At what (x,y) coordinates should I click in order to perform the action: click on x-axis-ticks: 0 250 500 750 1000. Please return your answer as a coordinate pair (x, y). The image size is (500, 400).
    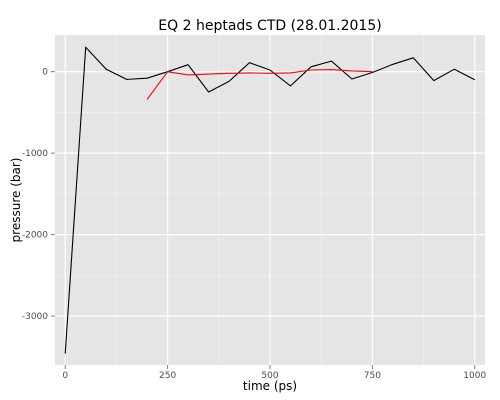
    Looking at the image, I should click on (274, 373).